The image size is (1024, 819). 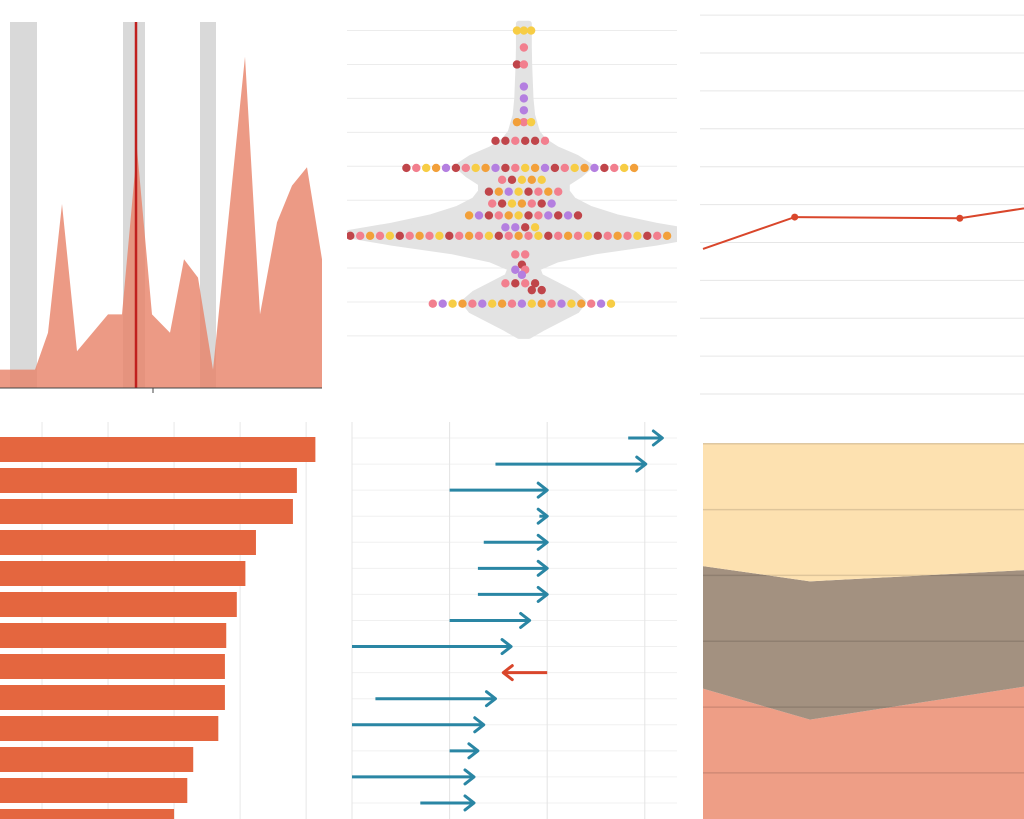 I want to click on marker, so click(x=960, y=218).